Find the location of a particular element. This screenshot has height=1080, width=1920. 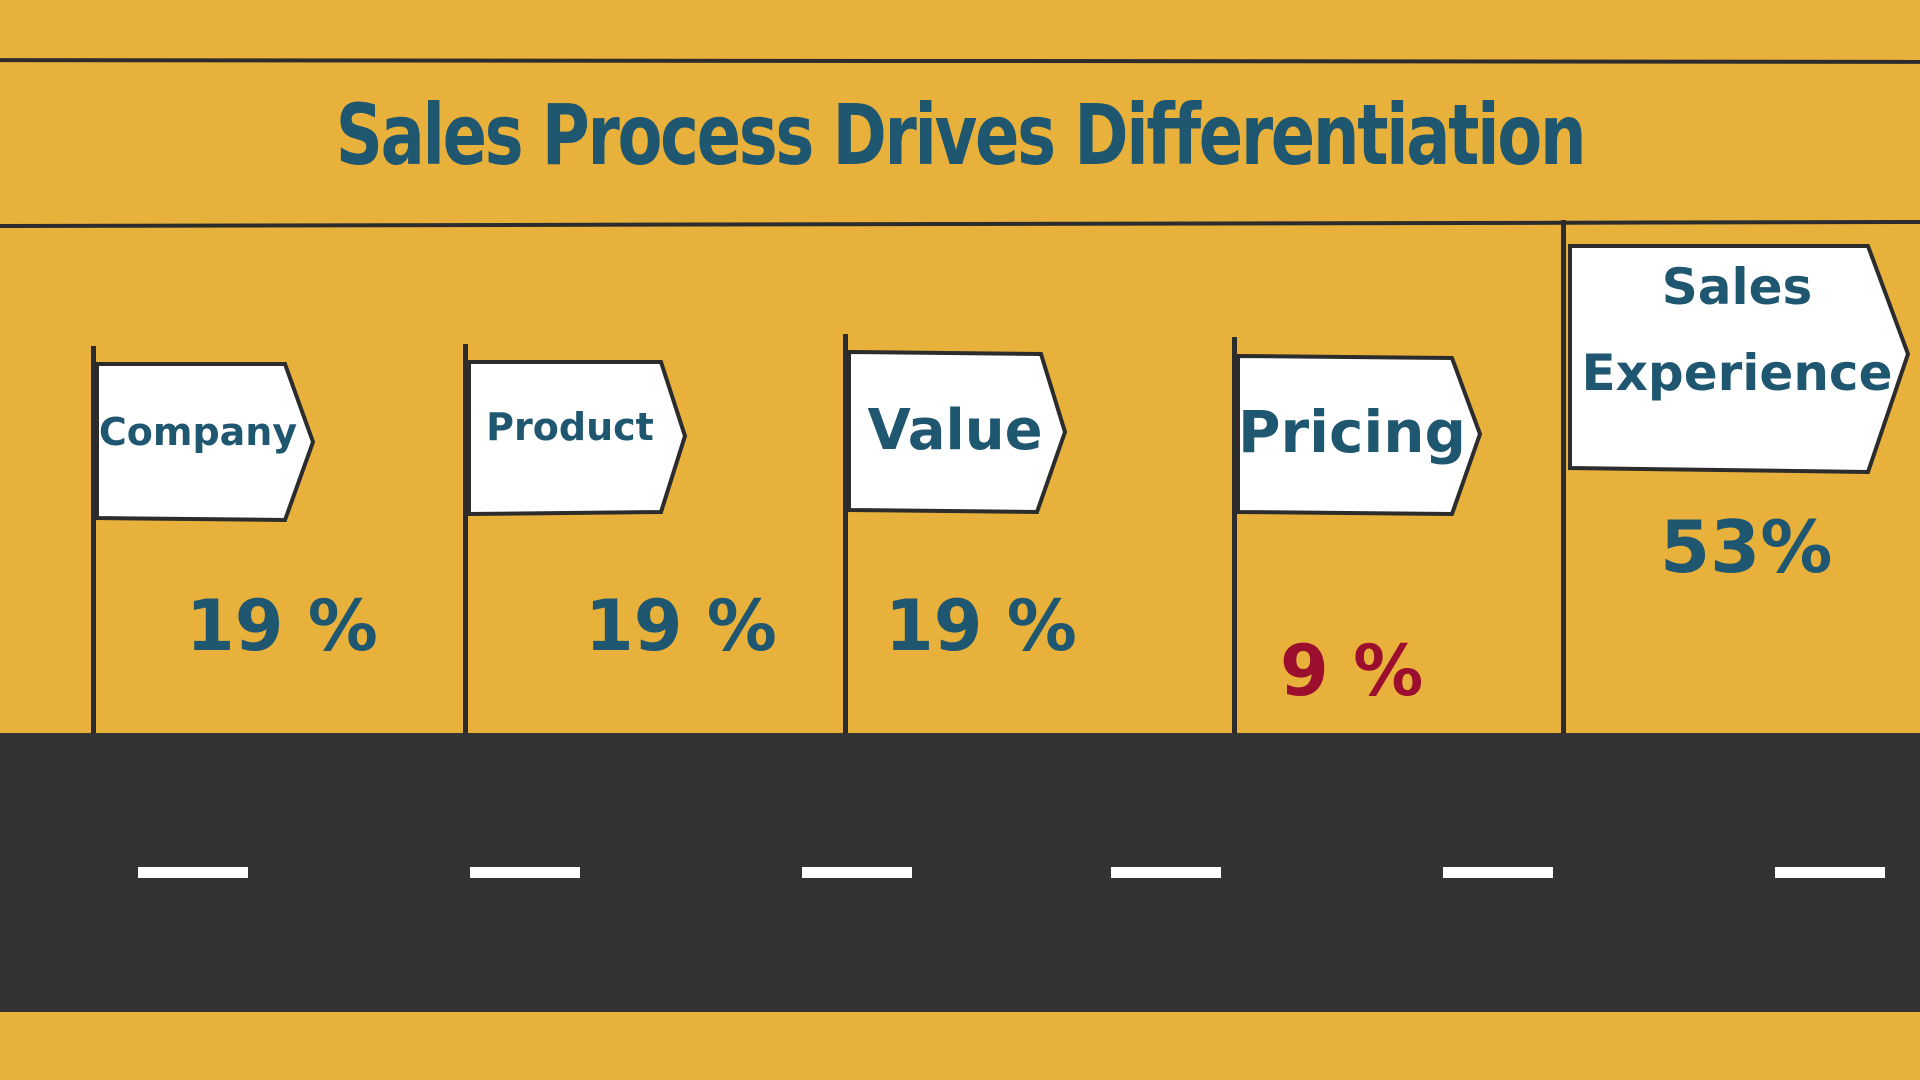

flag-label-value: Value is located at coordinates (955, 430).